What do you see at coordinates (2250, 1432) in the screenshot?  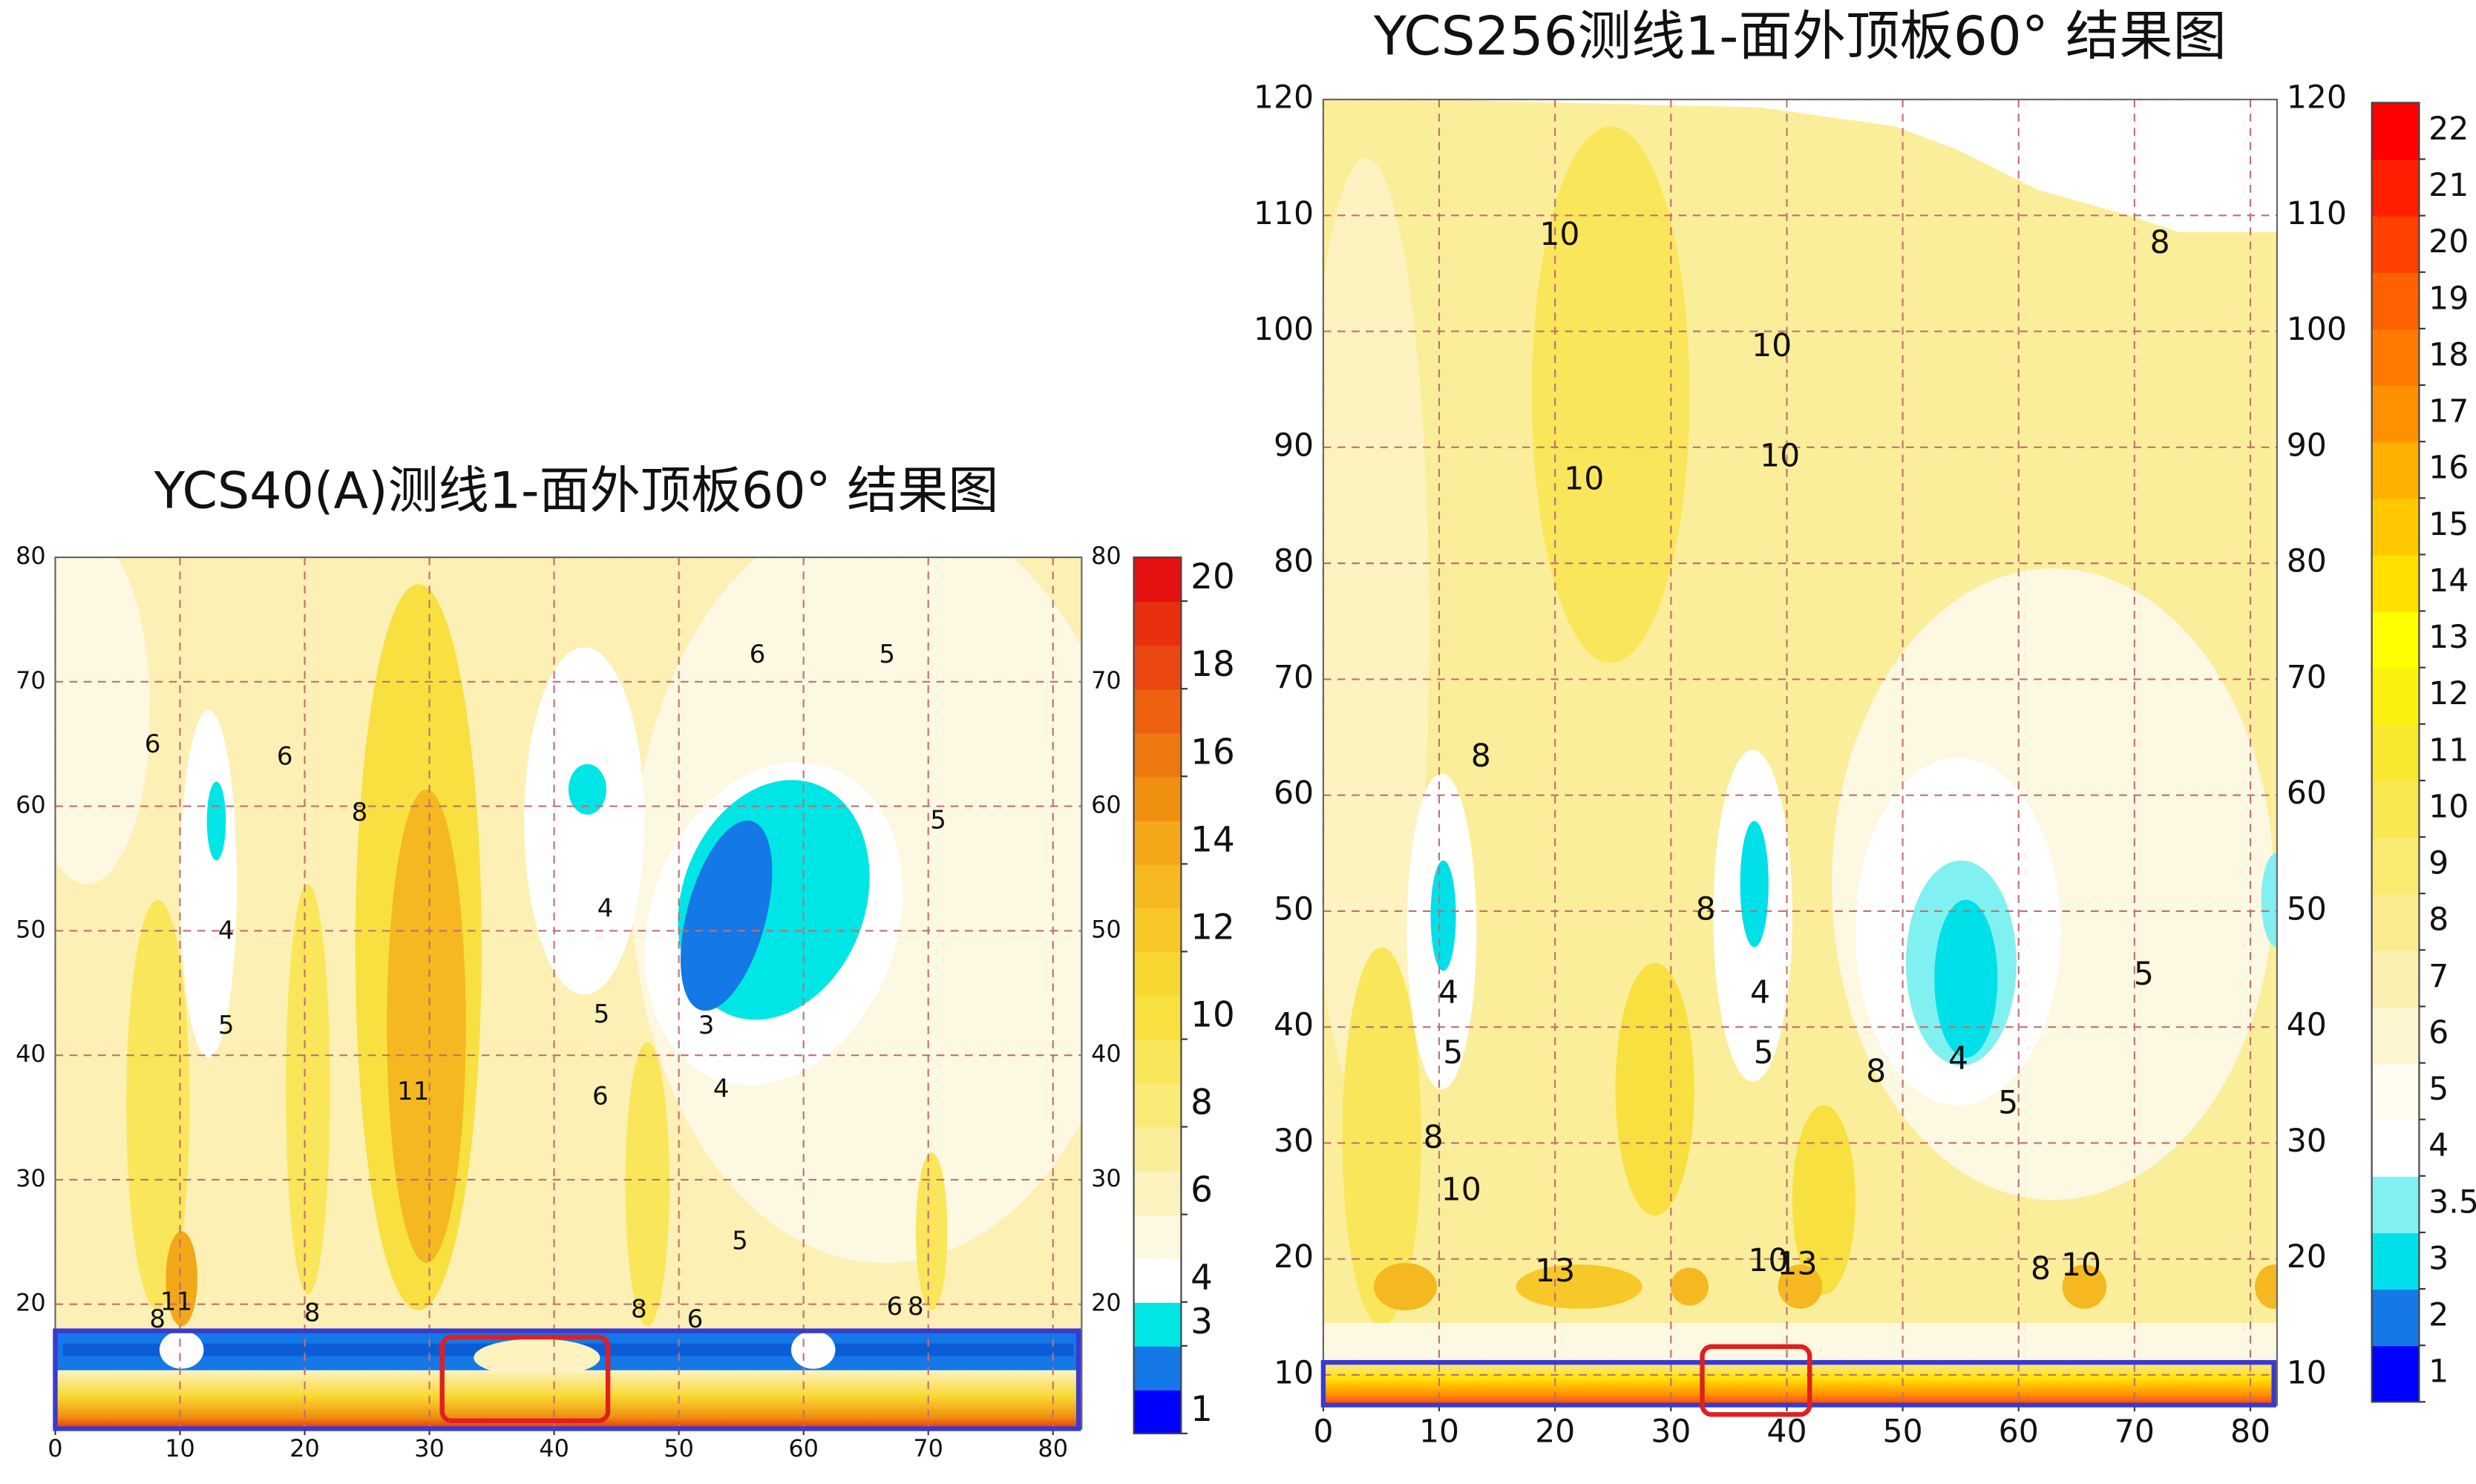 I see `x-tick-label: 80` at bounding box center [2250, 1432].